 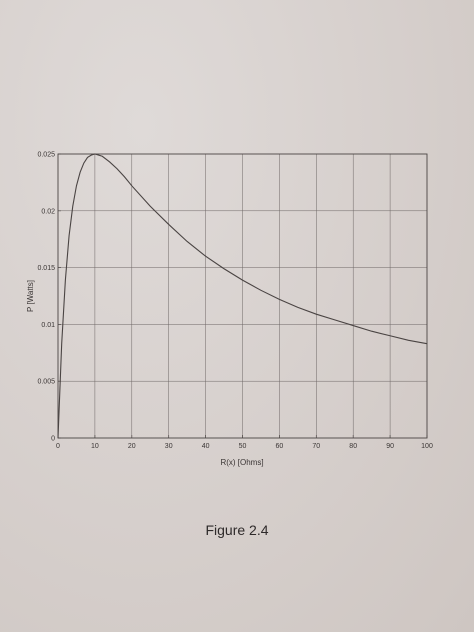 What do you see at coordinates (427, 446) in the screenshot?
I see `x-tick-label: 100` at bounding box center [427, 446].